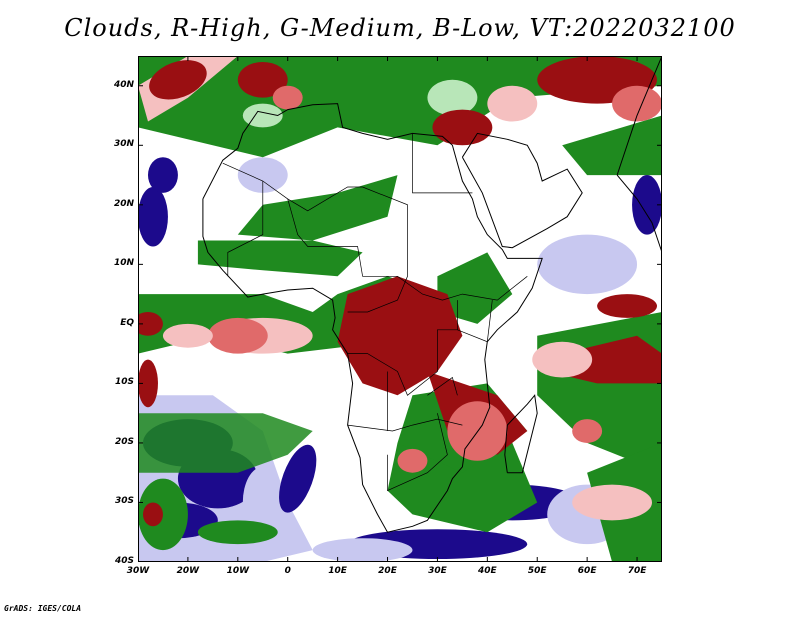 The image size is (800, 618). What do you see at coordinates (337, 571) in the screenshot?
I see `lon-tick-label: 10E` at bounding box center [337, 571].